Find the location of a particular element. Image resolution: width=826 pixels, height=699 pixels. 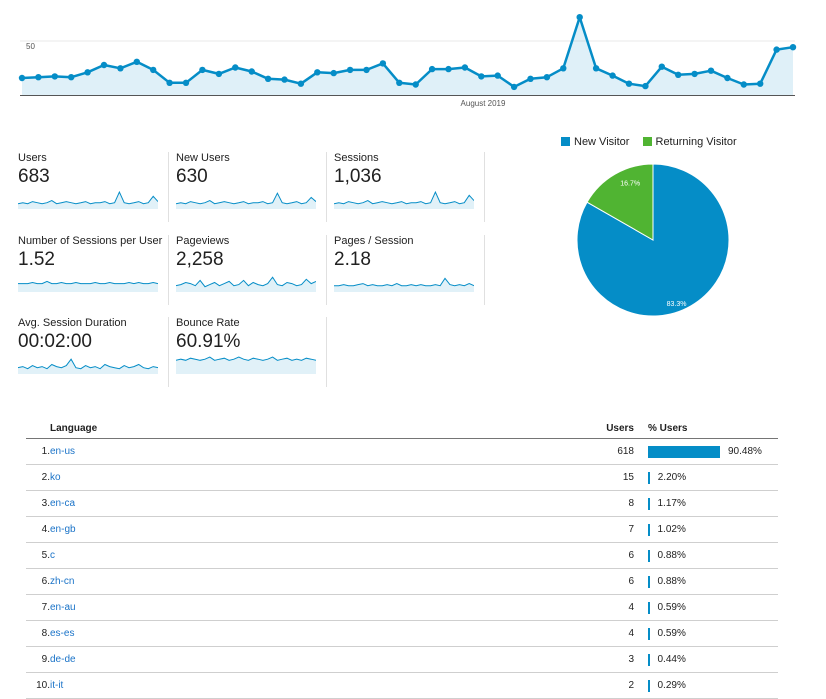

row-rank: 5. is located at coordinates (45, 555).